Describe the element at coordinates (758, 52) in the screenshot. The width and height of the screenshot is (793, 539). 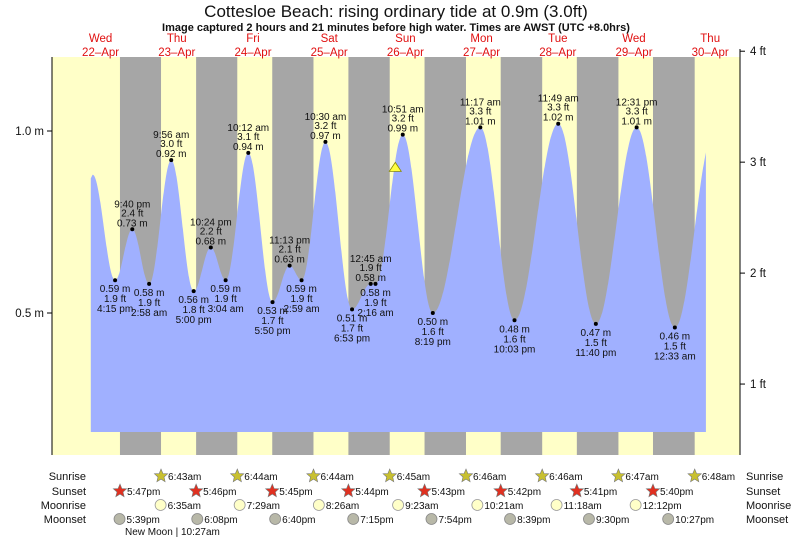
I see `right-tick-label: 4 ft` at that location.